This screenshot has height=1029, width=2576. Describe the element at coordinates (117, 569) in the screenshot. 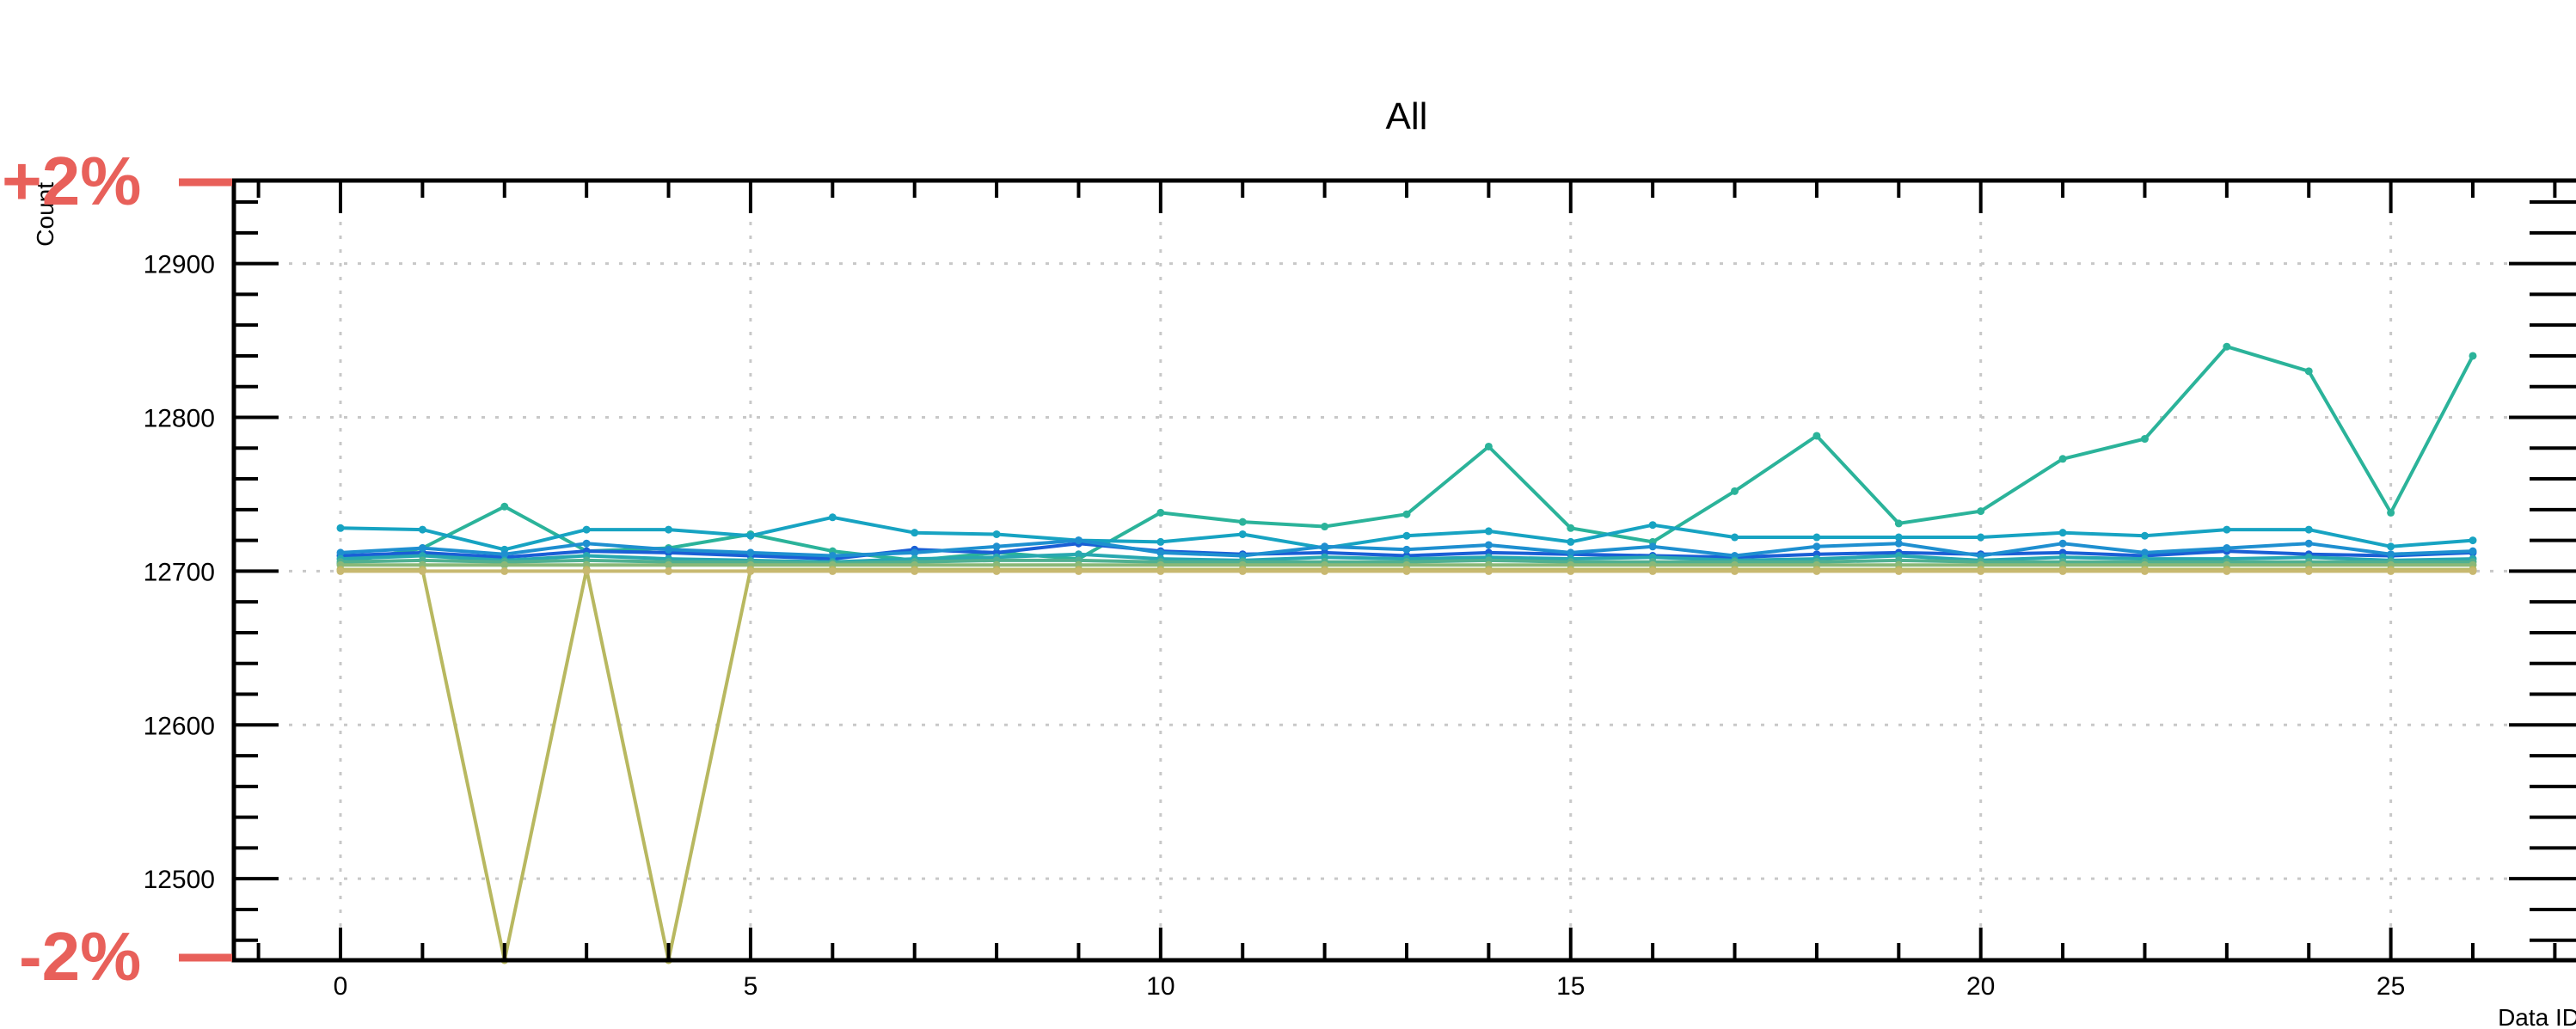

I see `band-markers: +2% -2%` at that location.